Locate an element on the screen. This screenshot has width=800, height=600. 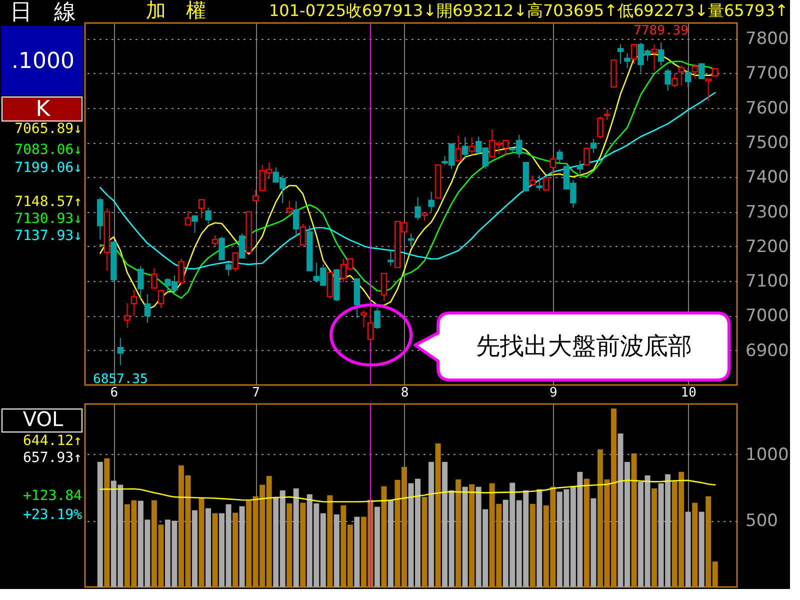
x-tick-label: 9 is located at coordinates (554, 393).